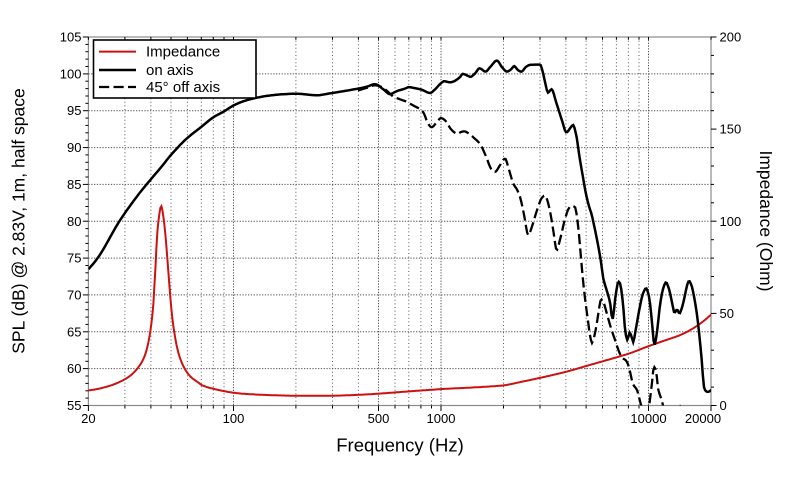  What do you see at coordinates (74, 184) in the screenshot?
I see `svg-text: 85` at bounding box center [74, 184].